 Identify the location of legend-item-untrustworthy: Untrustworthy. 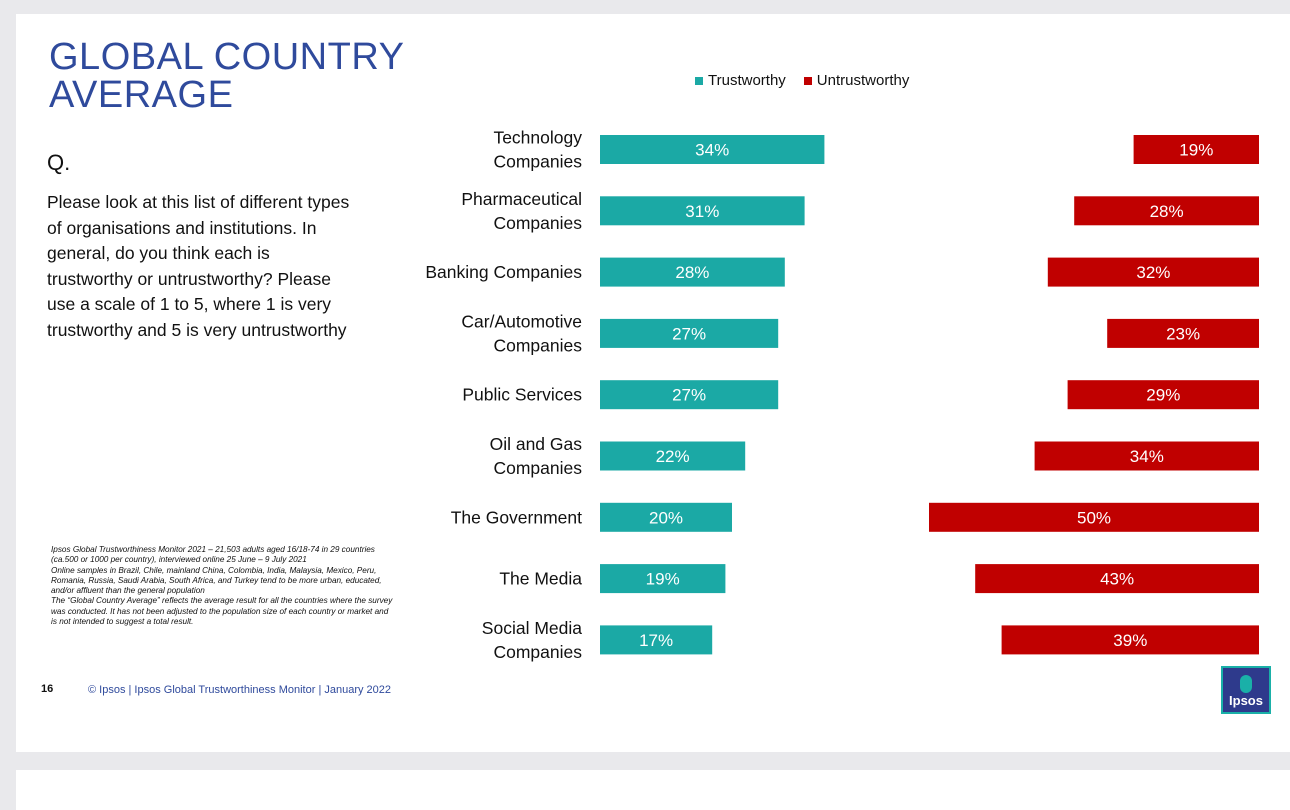
(856, 80).